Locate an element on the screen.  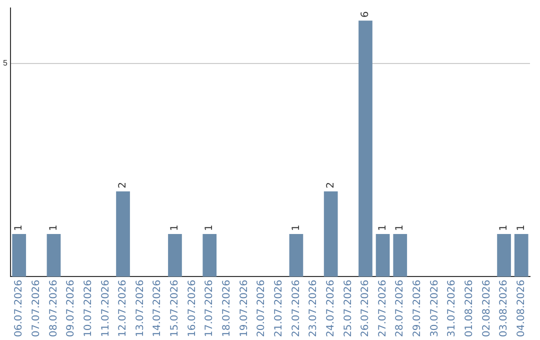
x-tick-label: 09.07.2026 is located at coordinates (71, 309).